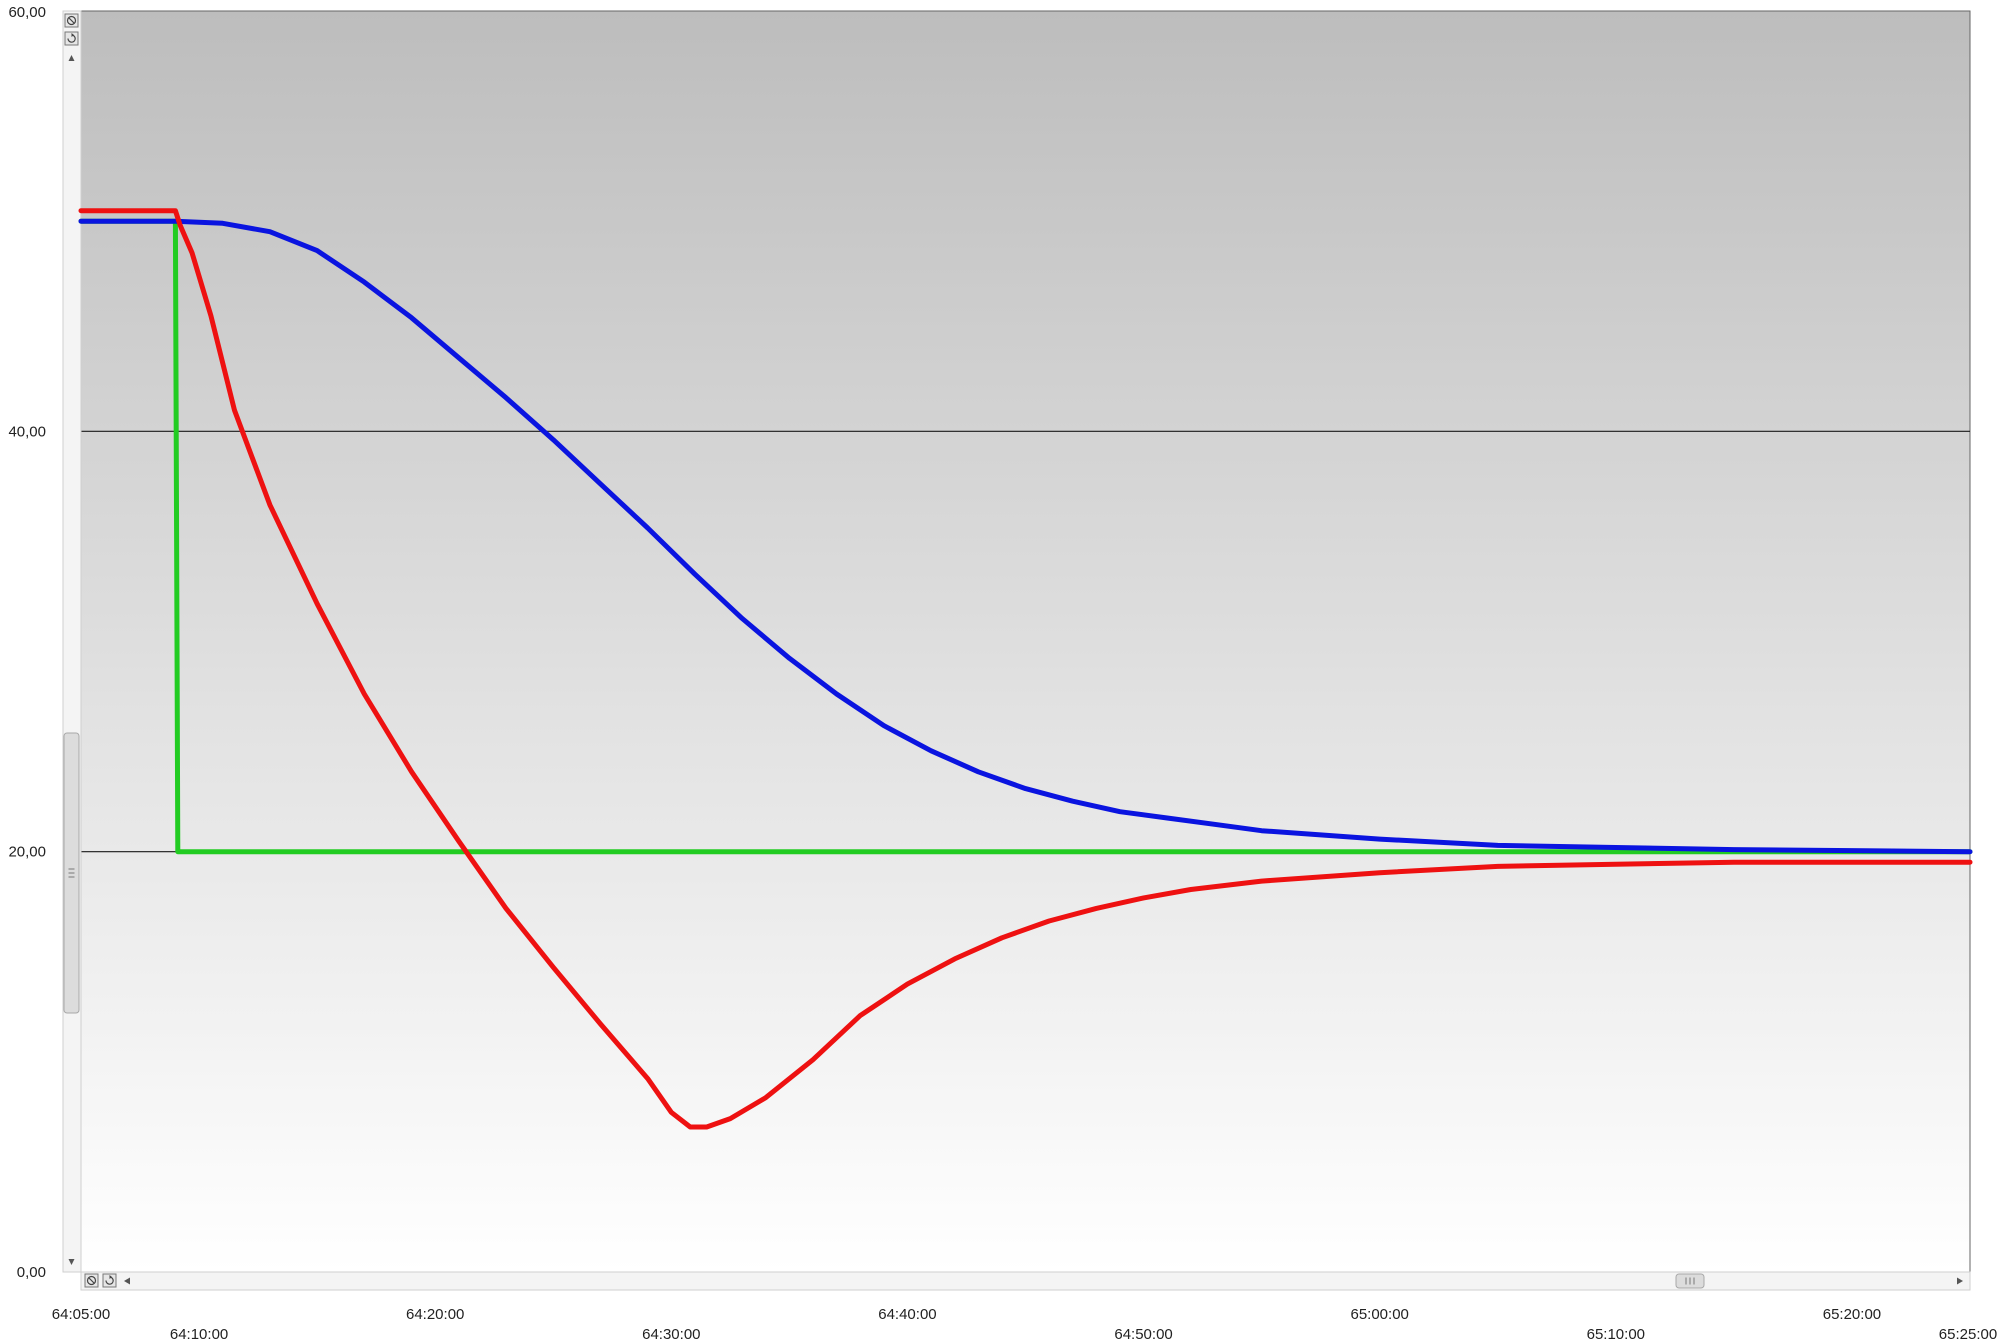 This screenshot has width=2000, height=1342. What do you see at coordinates (81, 1314) in the screenshot?
I see `x-tick-label: 64:05:00` at bounding box center [81, 1314].